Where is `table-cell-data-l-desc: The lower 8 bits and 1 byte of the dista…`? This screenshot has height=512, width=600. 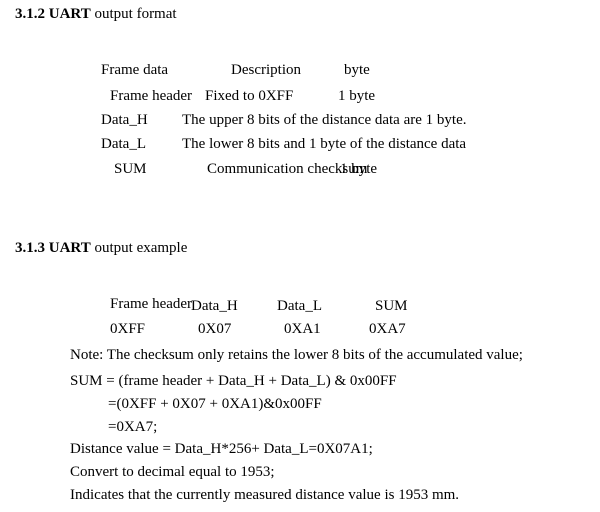
table-cell-data-l-desc: The lower 8 bits and 1 byte of the dista… is located at coordinates (324, 144).